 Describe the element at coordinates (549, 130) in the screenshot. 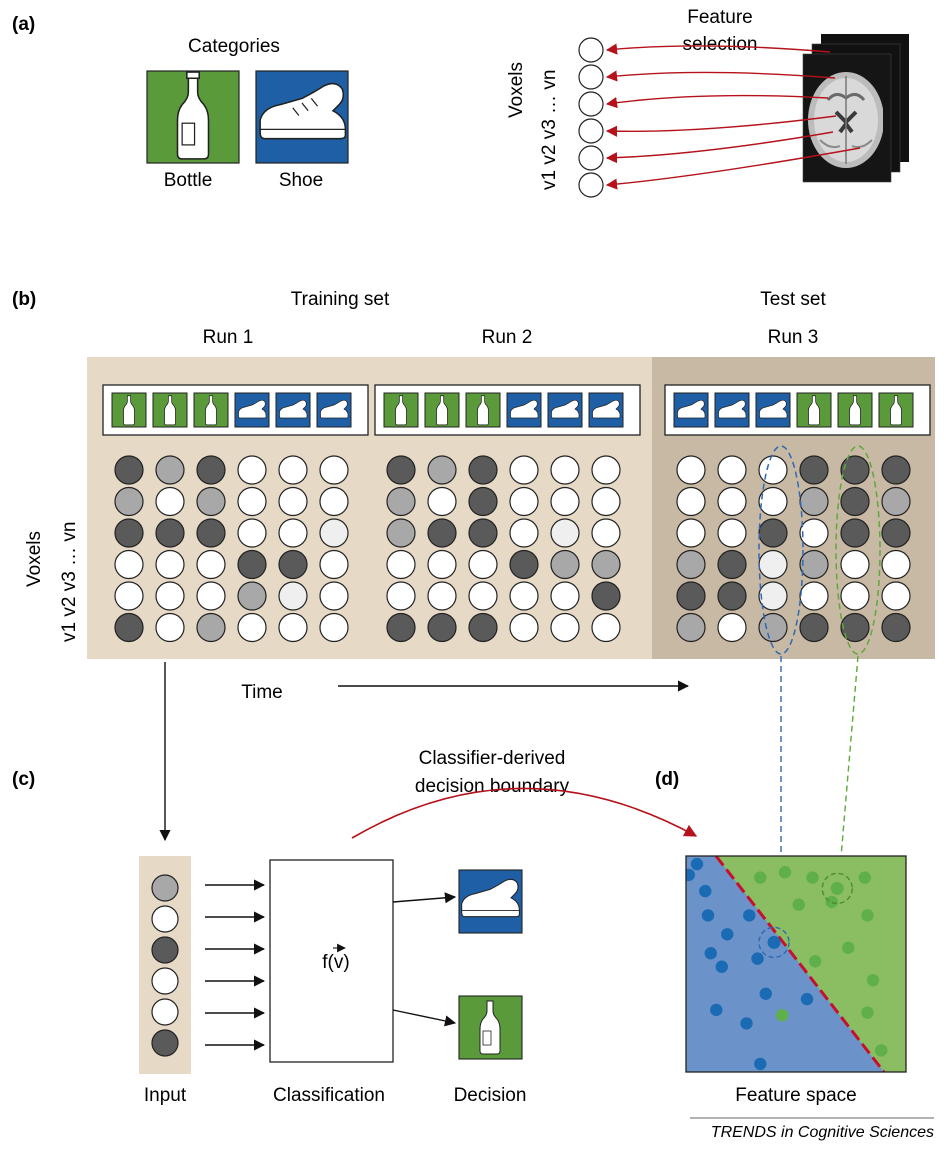

I see `voxel-index-a: v1 v2 v3 … vn` at that location.